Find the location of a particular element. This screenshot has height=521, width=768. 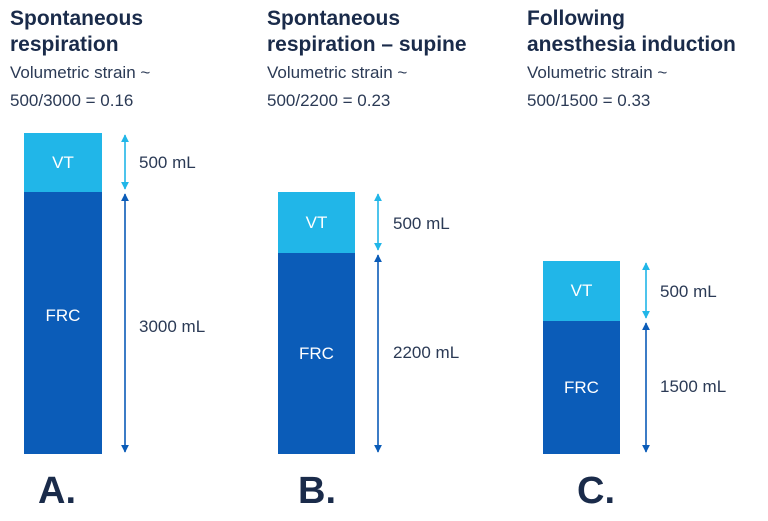

panel-a-strain-label: Volumetric strain ~ is located at coordinates (80, 72).